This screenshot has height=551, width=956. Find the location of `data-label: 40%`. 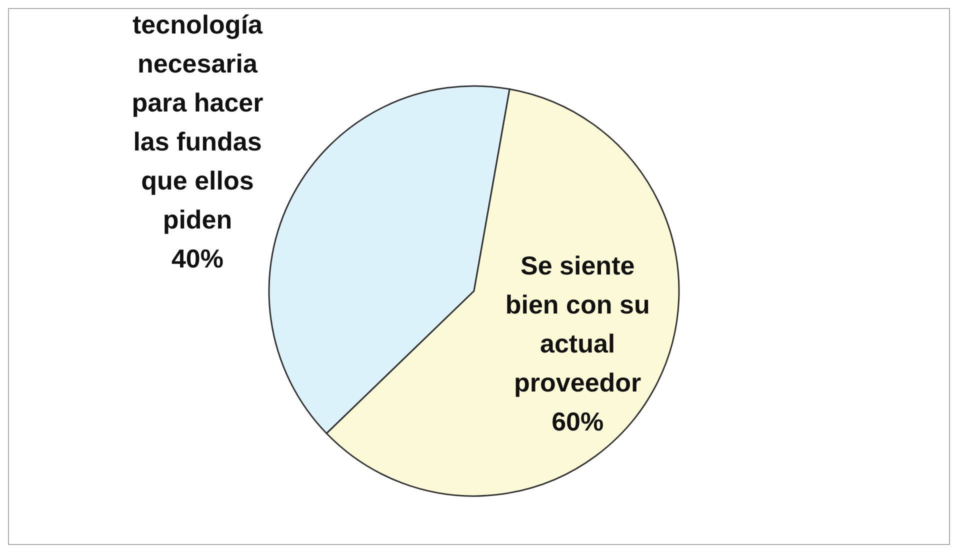

data-label: 40% is located at coordinates (197, 259).